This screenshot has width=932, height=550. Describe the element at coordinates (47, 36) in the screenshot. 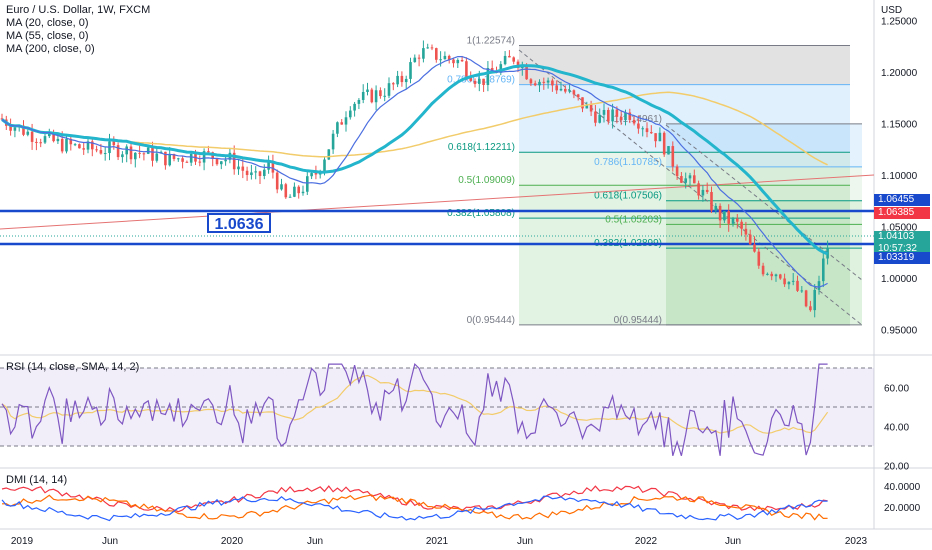

I see `ma55-legend: MA (55, close, 0)` at that location.